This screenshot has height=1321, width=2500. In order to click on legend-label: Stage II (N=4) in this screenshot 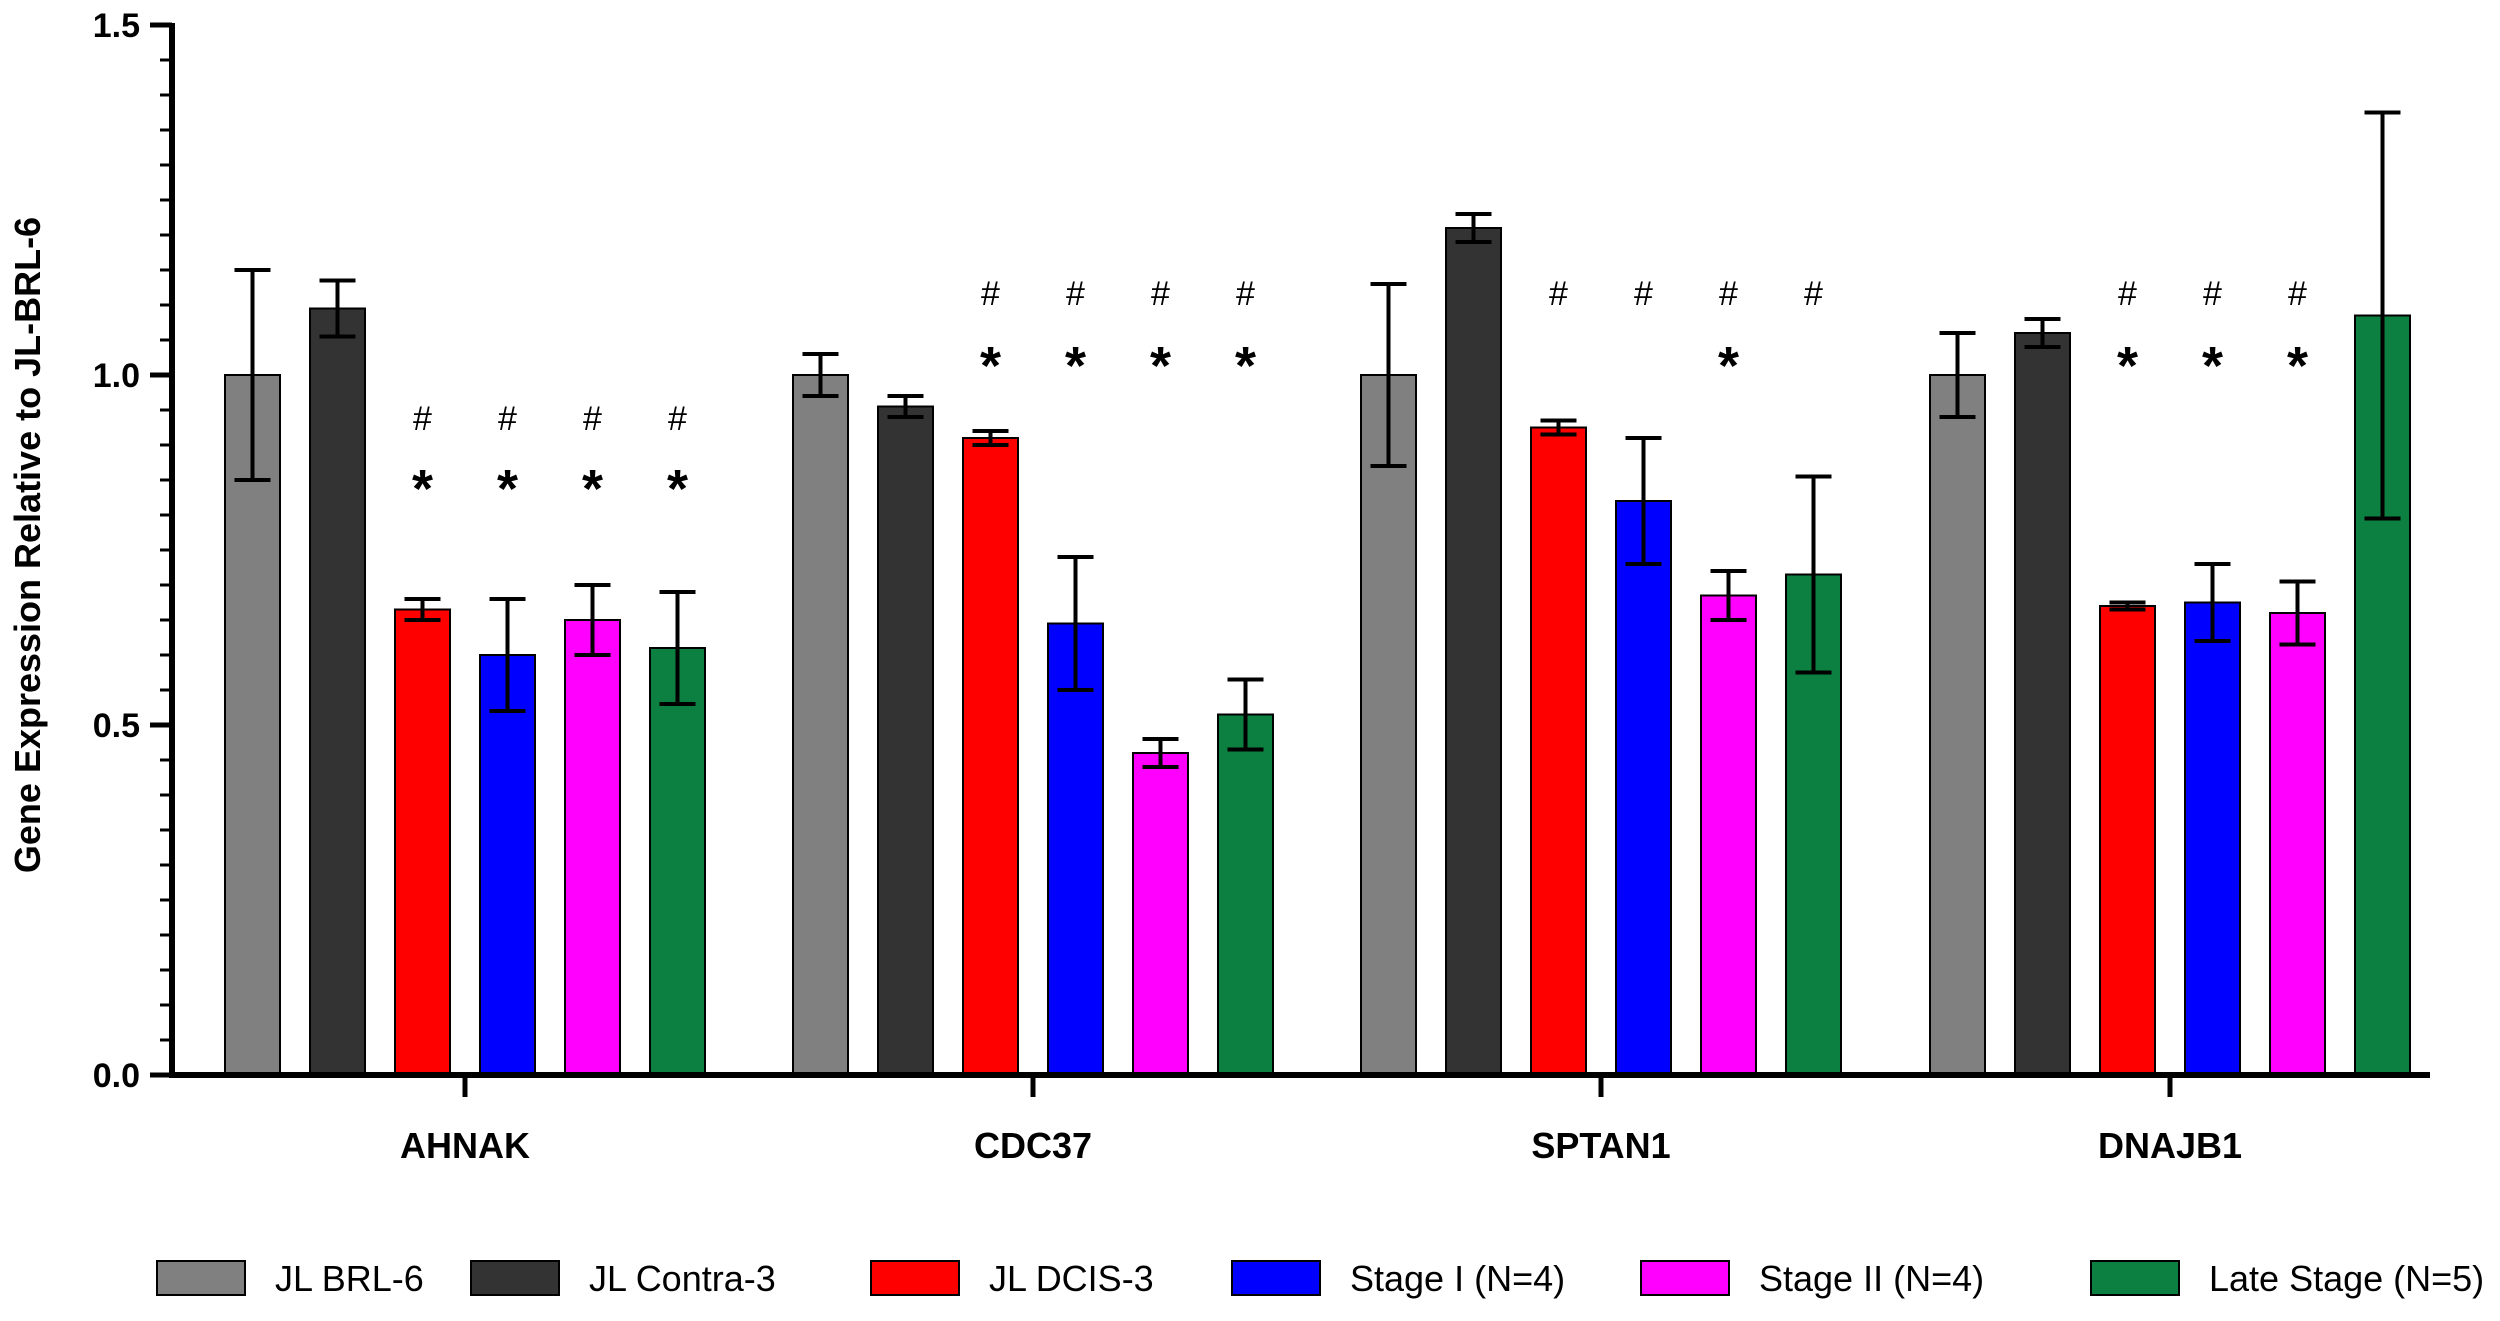, I will do `click(1871, 1278)`.